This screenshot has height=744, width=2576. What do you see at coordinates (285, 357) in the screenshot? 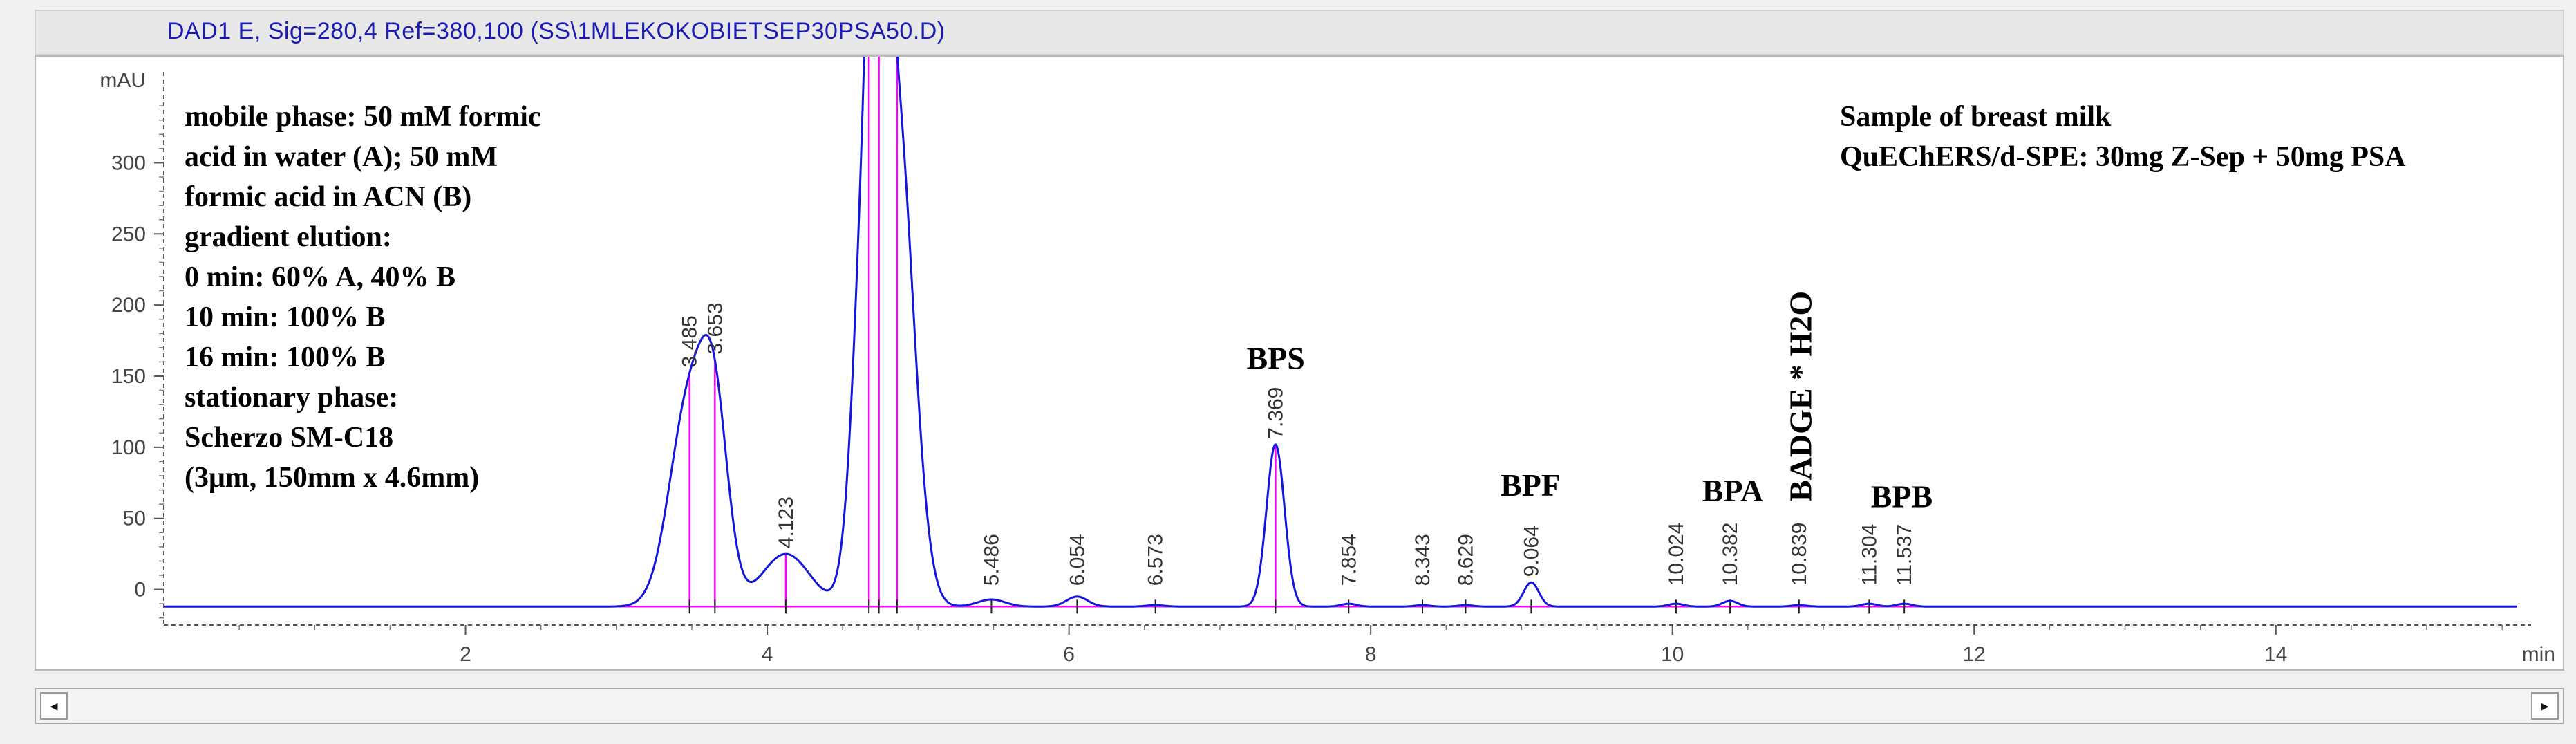
I see `method-info-line: 16 min: 100% B` at bounding box center [285, 357].